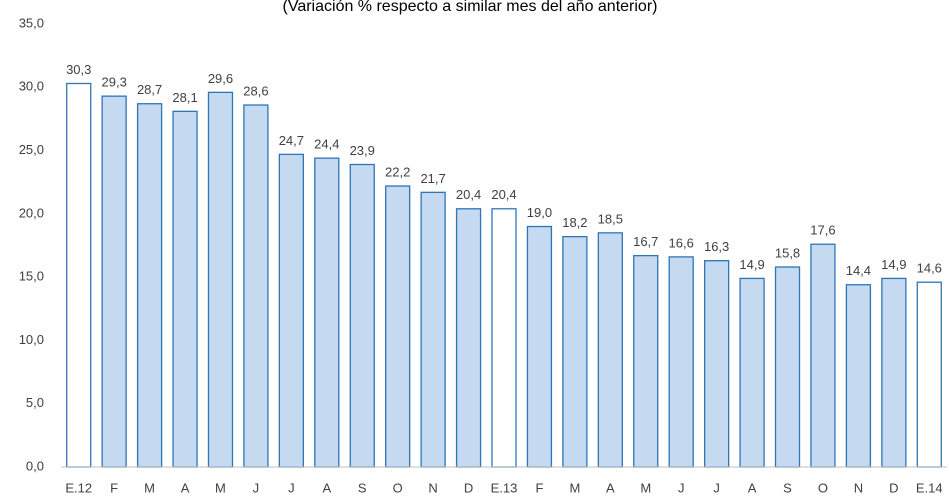  What do you see at coordinates (929, 268) in the screenshot?
I see `data-label: 14,6` at bounding box center [929, 268].